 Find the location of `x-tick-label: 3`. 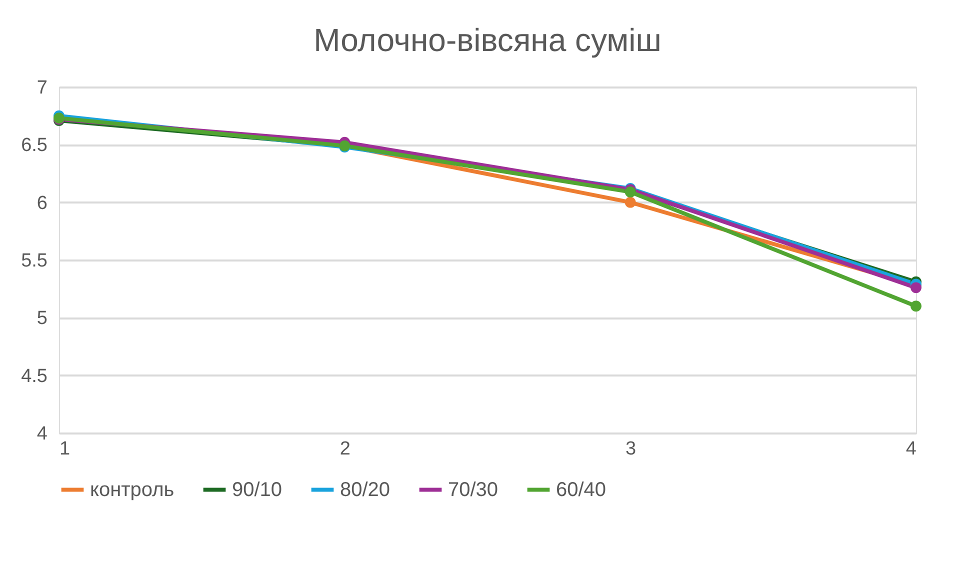

x-tick-label: 3 is located at coordinates (631, 449).